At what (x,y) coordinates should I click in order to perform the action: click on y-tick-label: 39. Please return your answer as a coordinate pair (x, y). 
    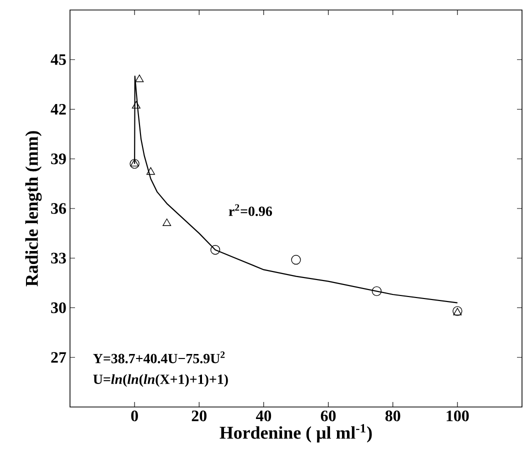
    Looking at the image, I should click on (58, 159).